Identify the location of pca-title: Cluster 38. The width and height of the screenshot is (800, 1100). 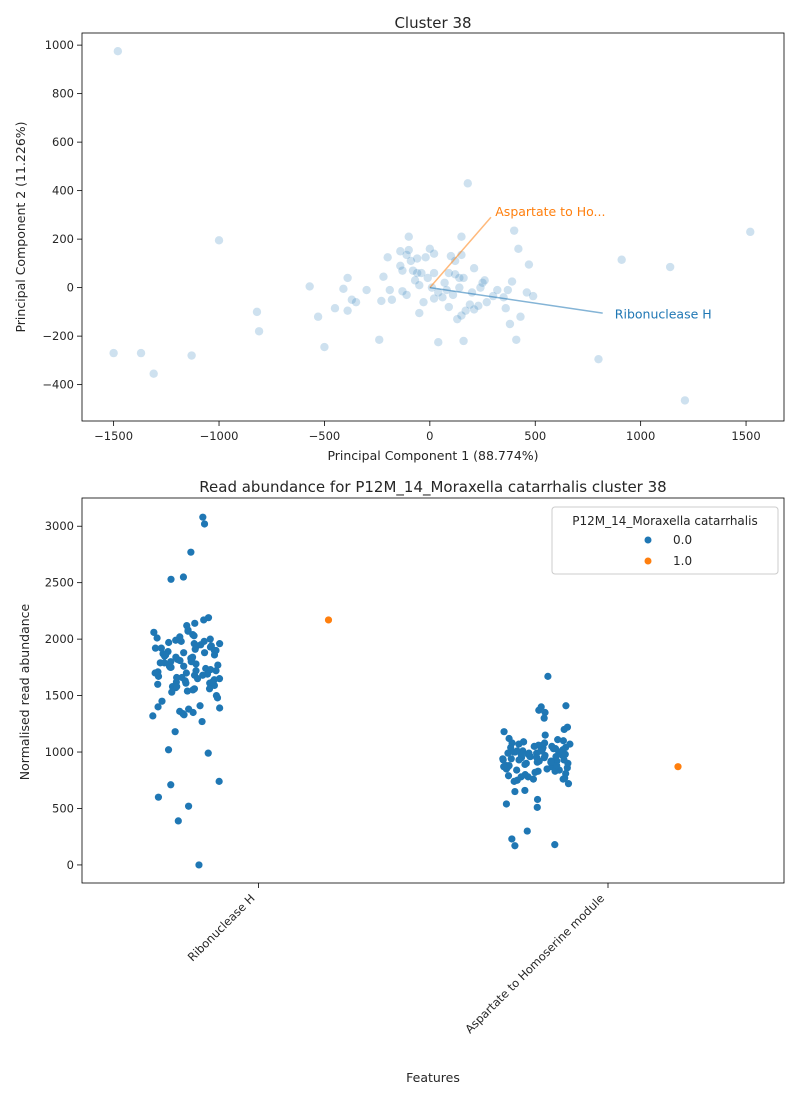
(432, 23).